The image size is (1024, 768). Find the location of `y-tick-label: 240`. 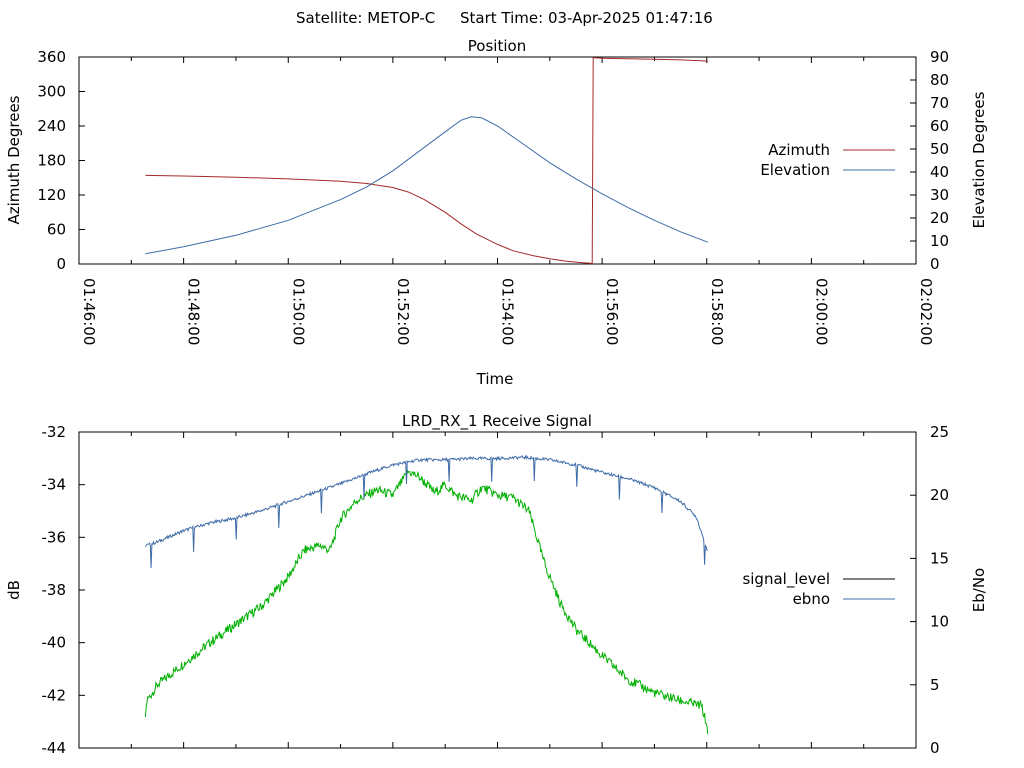

y-tick-label: 240 is located at coordinates (51, 126).